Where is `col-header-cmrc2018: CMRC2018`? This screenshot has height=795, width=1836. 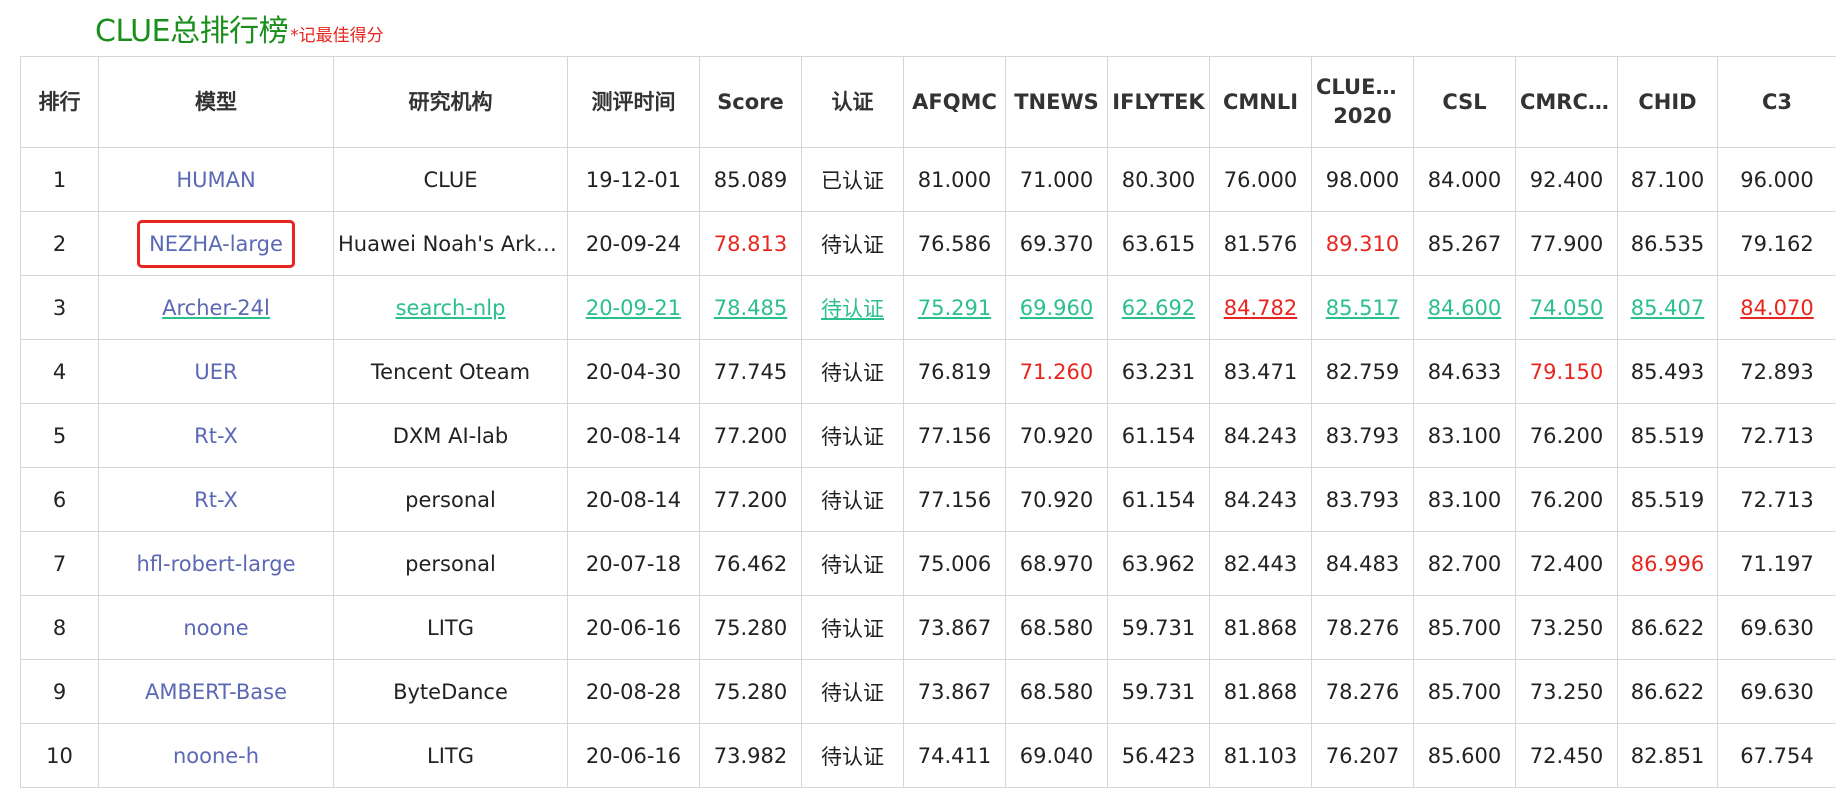 col-header-cmrc2018: CMRC2018 is located at coordinates (1566, 102).